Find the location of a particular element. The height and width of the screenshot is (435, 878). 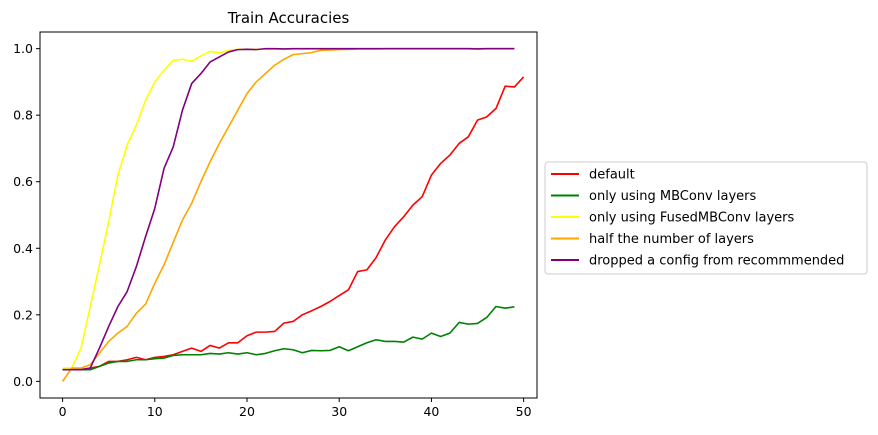

y-tick-label: 1.0 is located at coordinates (23, 48).